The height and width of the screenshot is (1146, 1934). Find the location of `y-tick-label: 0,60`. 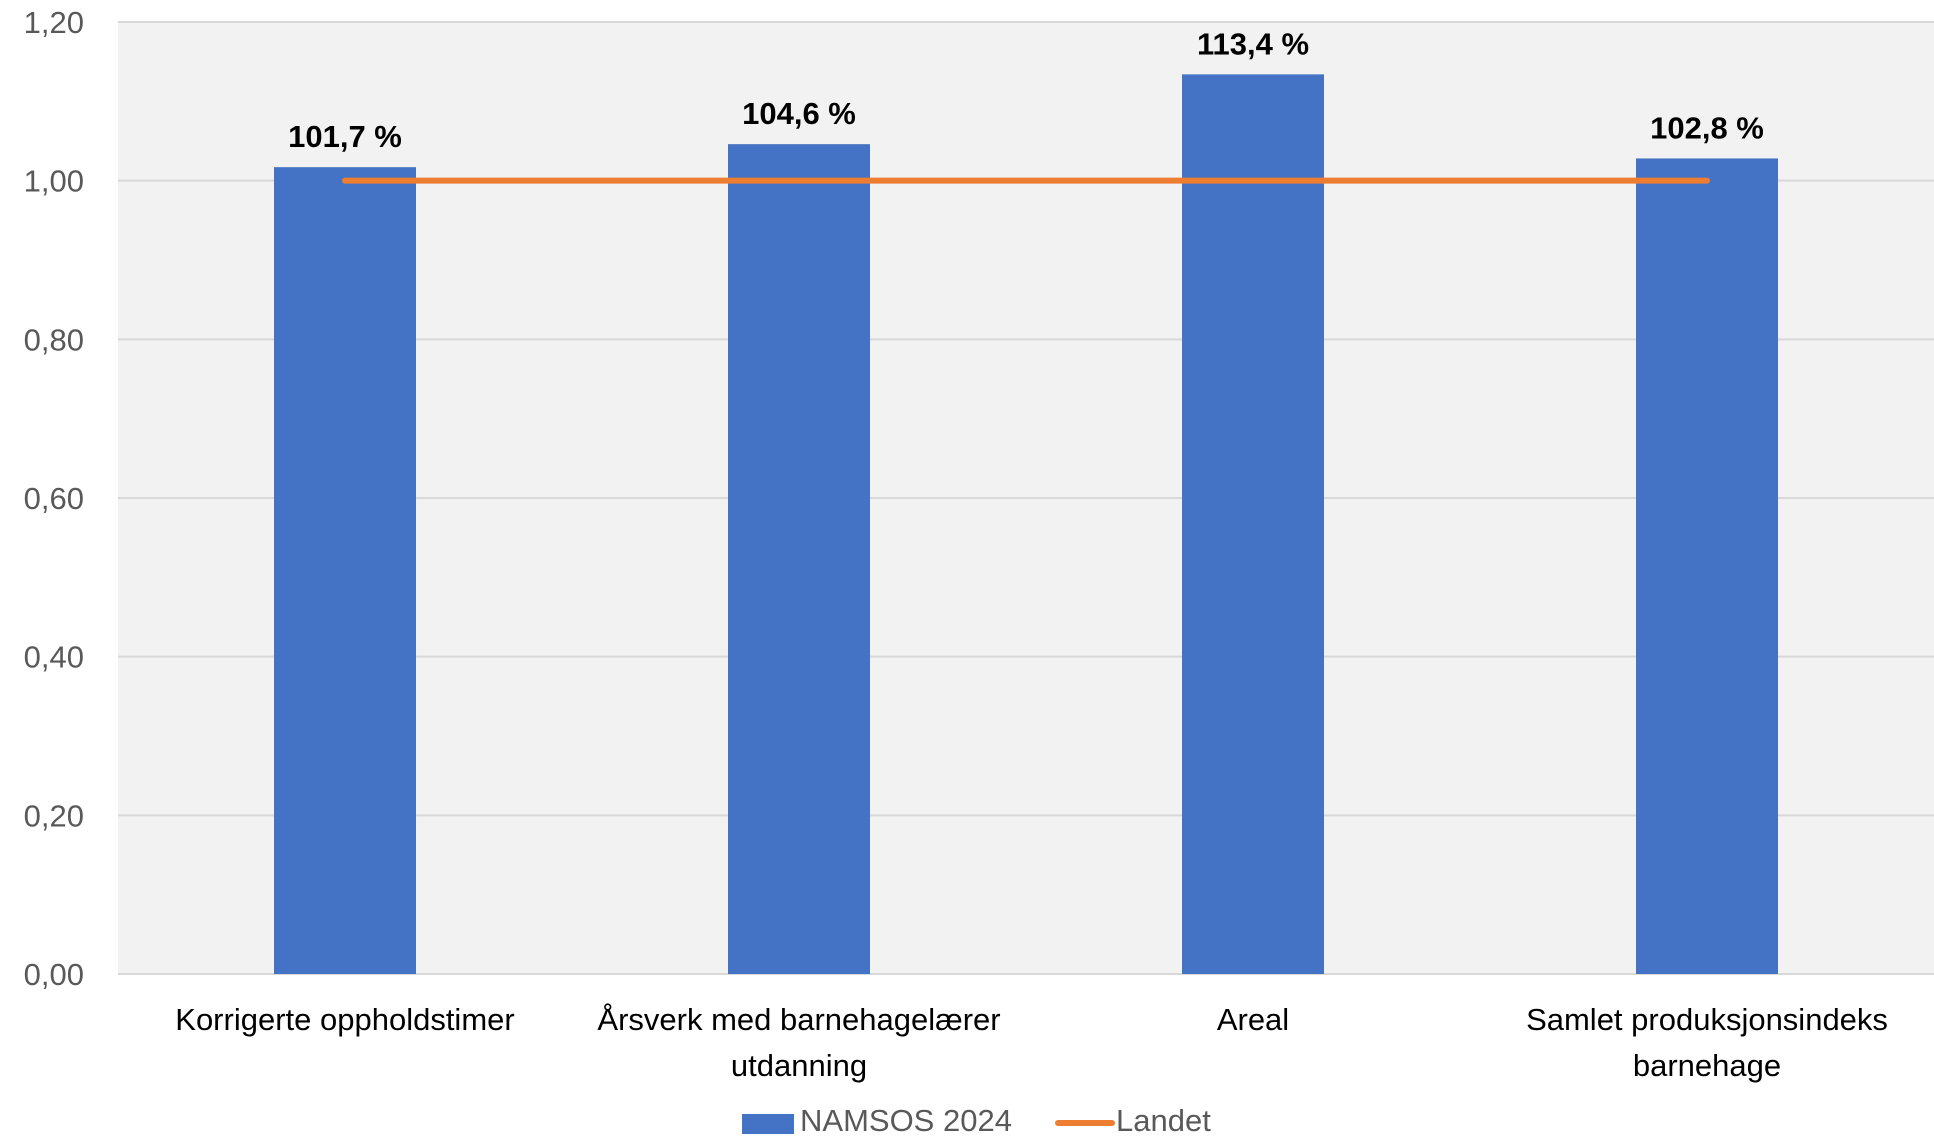

y-tick-label: 0,60 is located at coordinates (54, 498).